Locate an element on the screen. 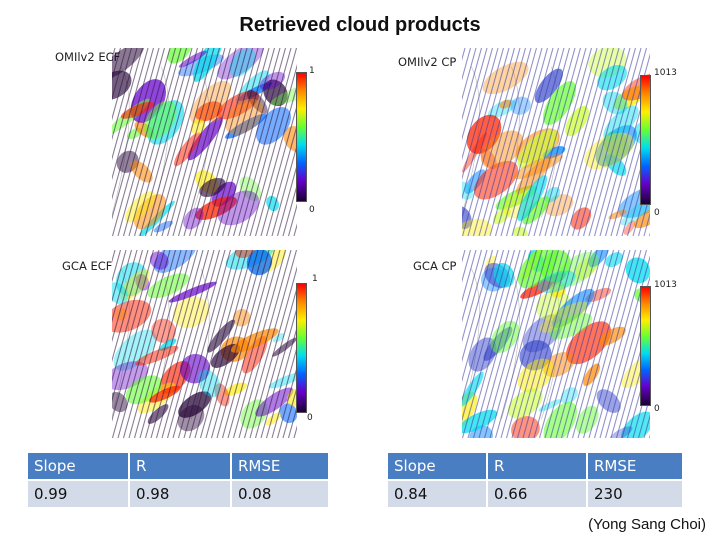  stats-table-cp: Slope R RMSE 0.84 0.66 230 is located at coordinates (535, 480).